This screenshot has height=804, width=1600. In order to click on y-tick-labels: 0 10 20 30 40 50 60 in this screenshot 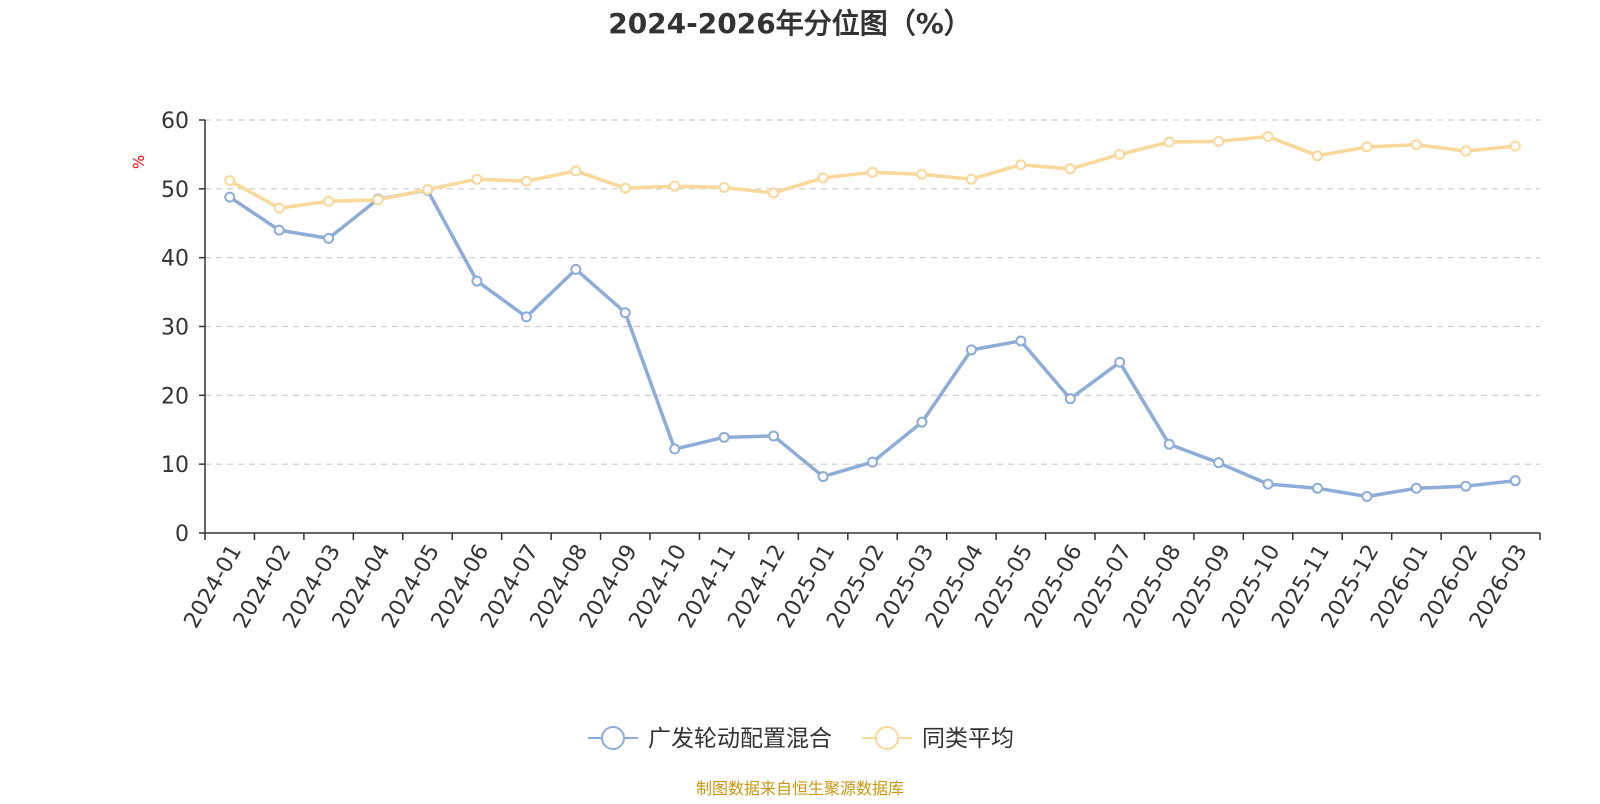, I will do `click(175, 328)`.